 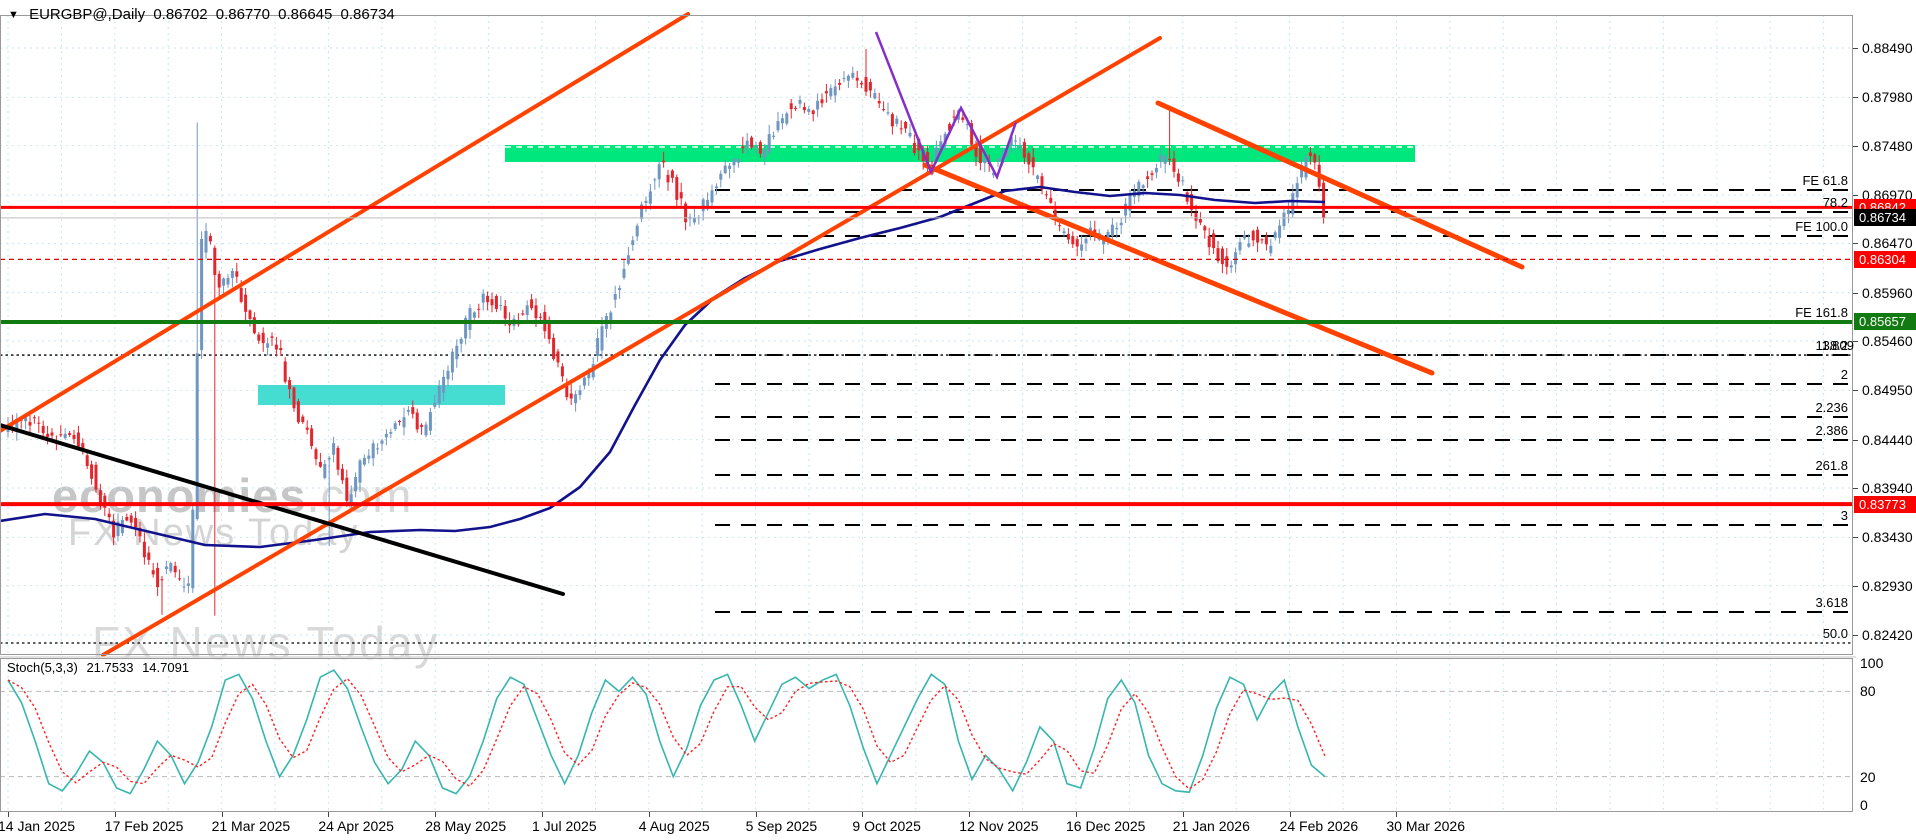 What do you see at coordinates (13, 15) in the screenshot?
I see `collapse-indicator-icon: ▼` at bounding box center [13, 15].